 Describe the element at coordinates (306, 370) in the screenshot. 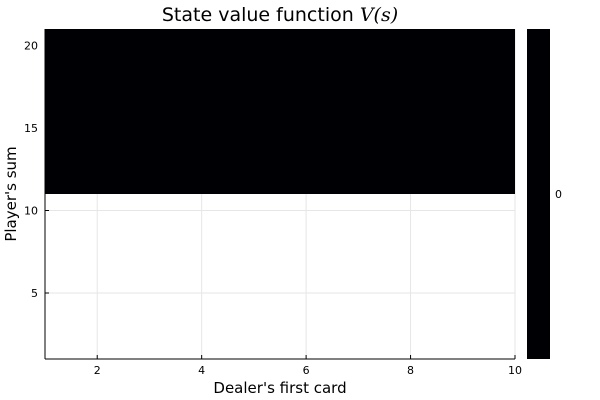

I see `x-tick-label: 6` at that location.